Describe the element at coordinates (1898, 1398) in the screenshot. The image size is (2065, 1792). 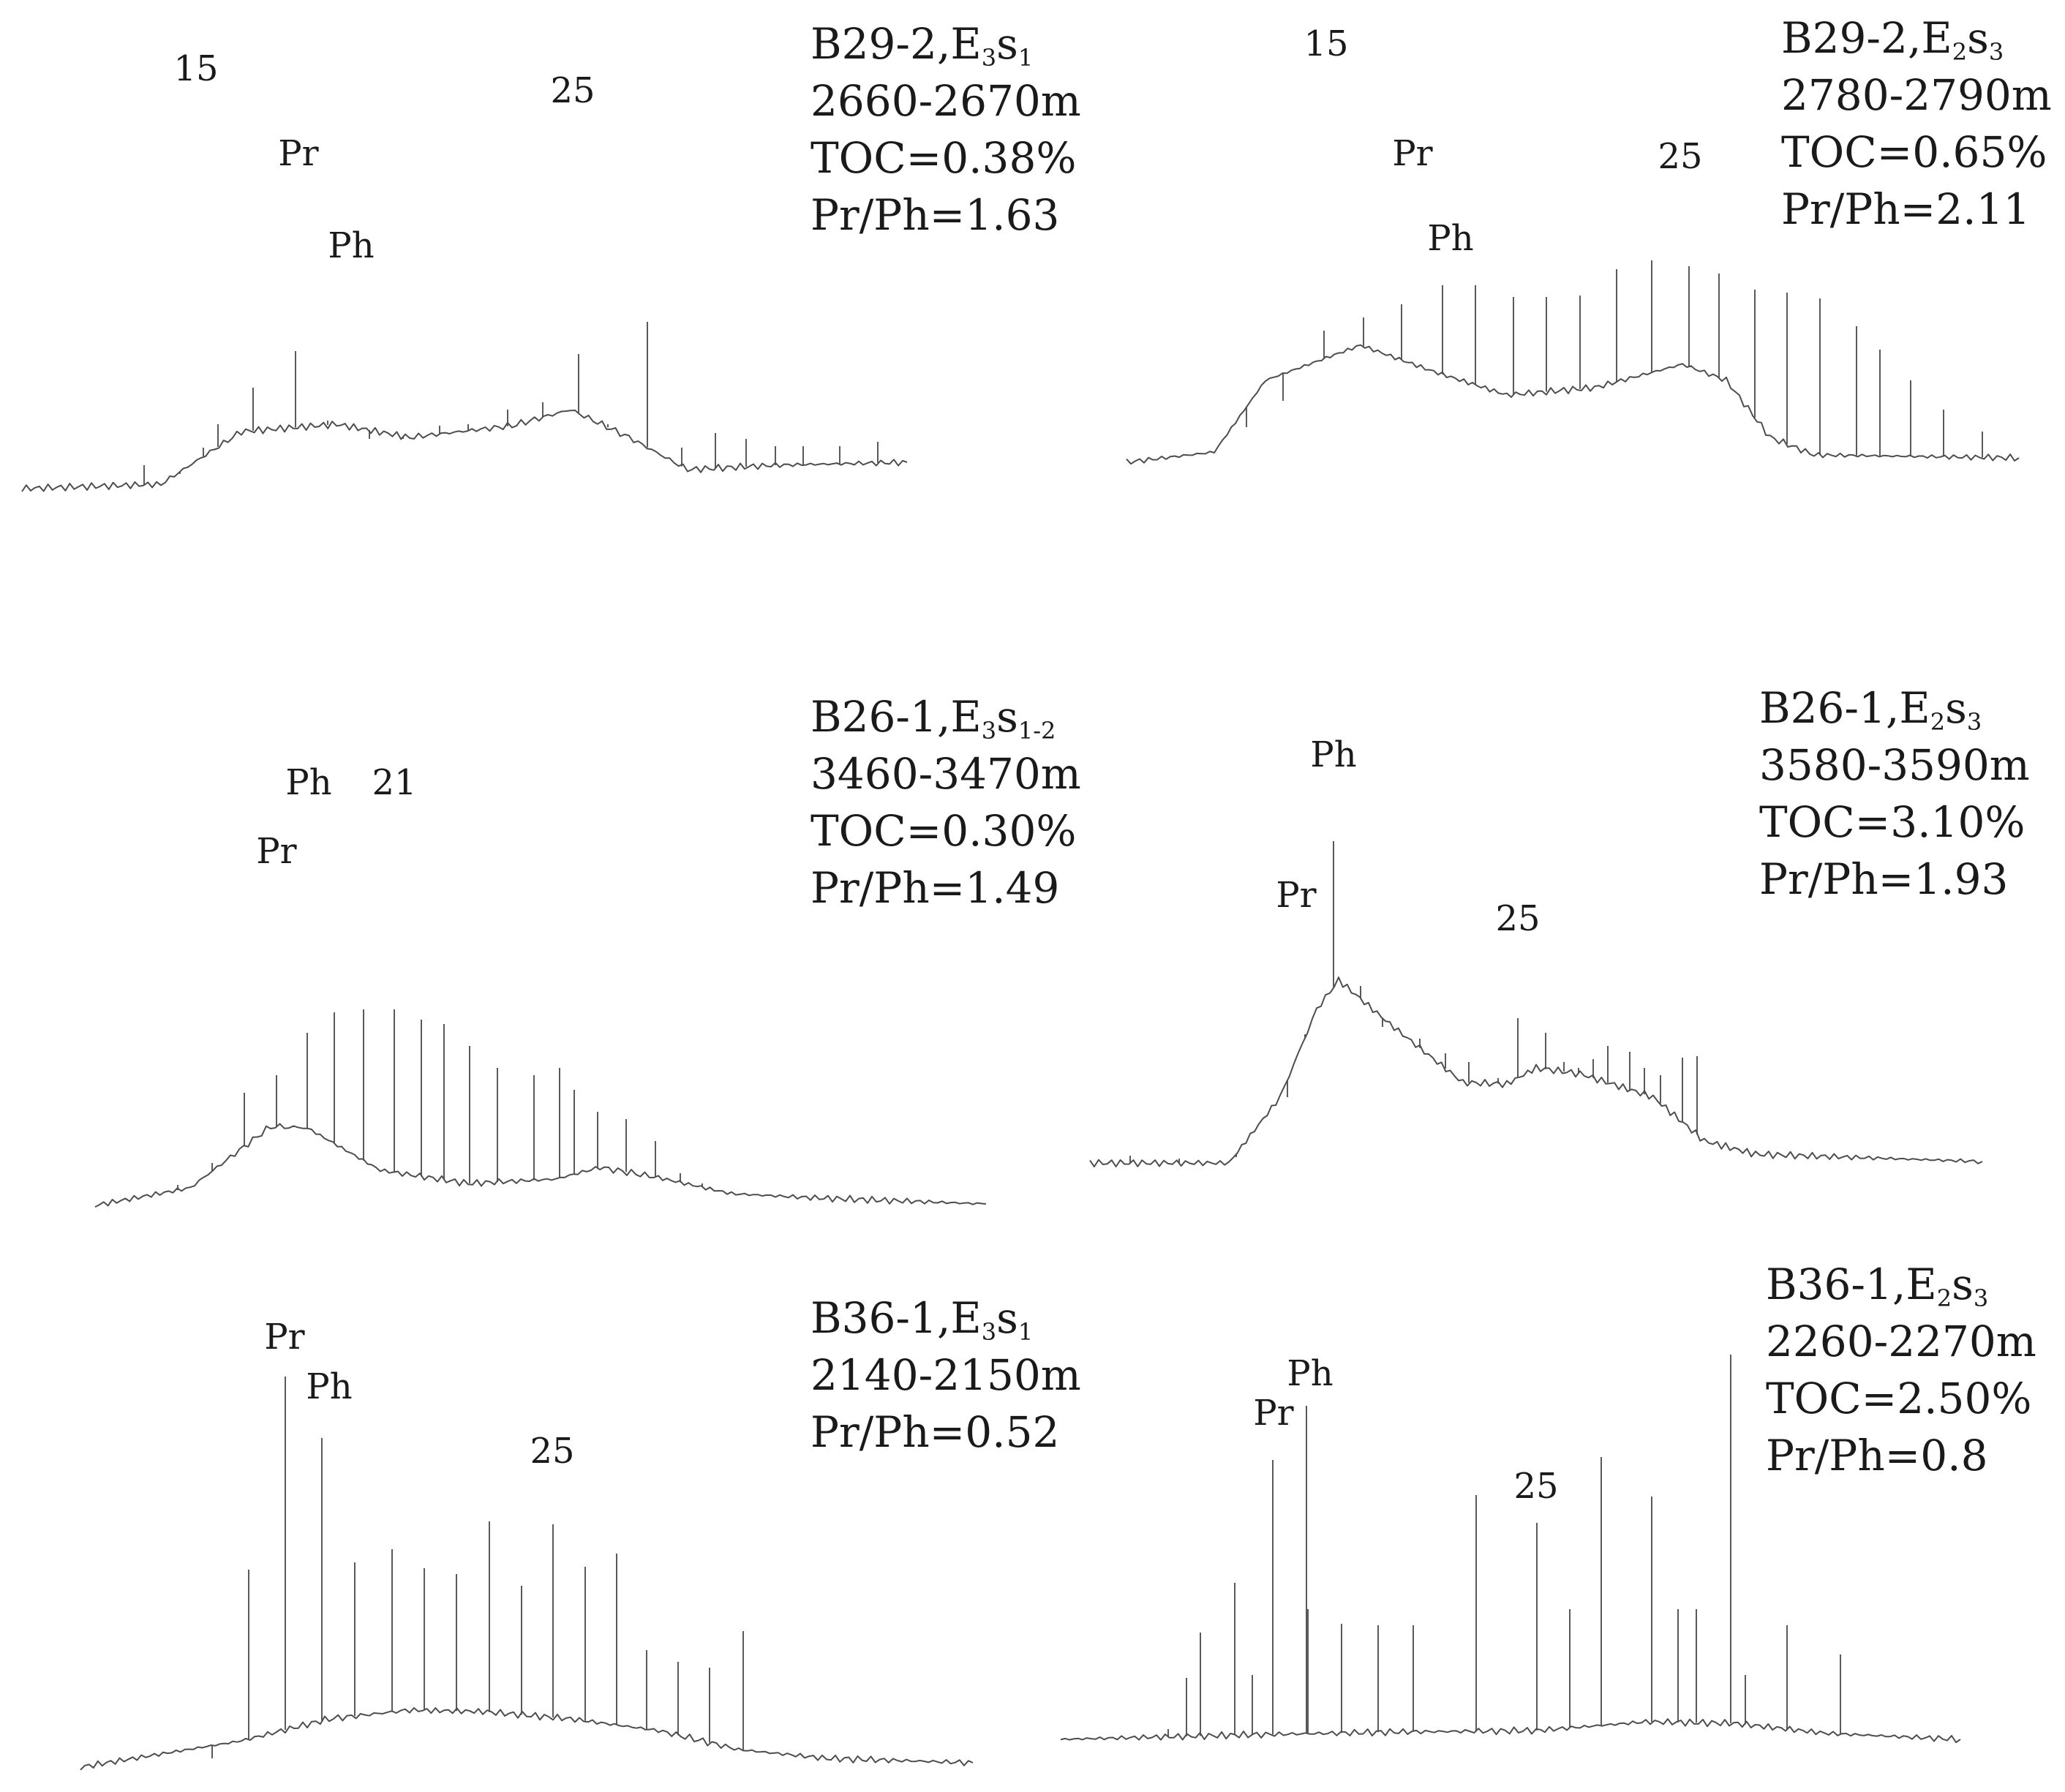
I see `toc-label: TOC=2.50%` at that location.